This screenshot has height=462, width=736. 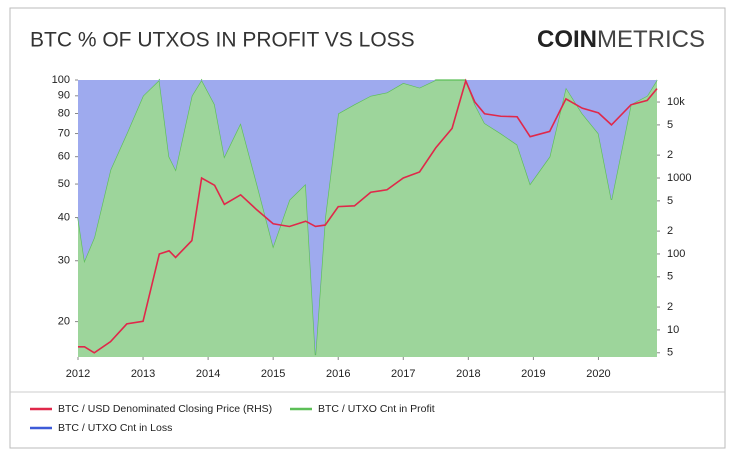 I want to click on logo-light: METRICS, so click(x=651, y=39).